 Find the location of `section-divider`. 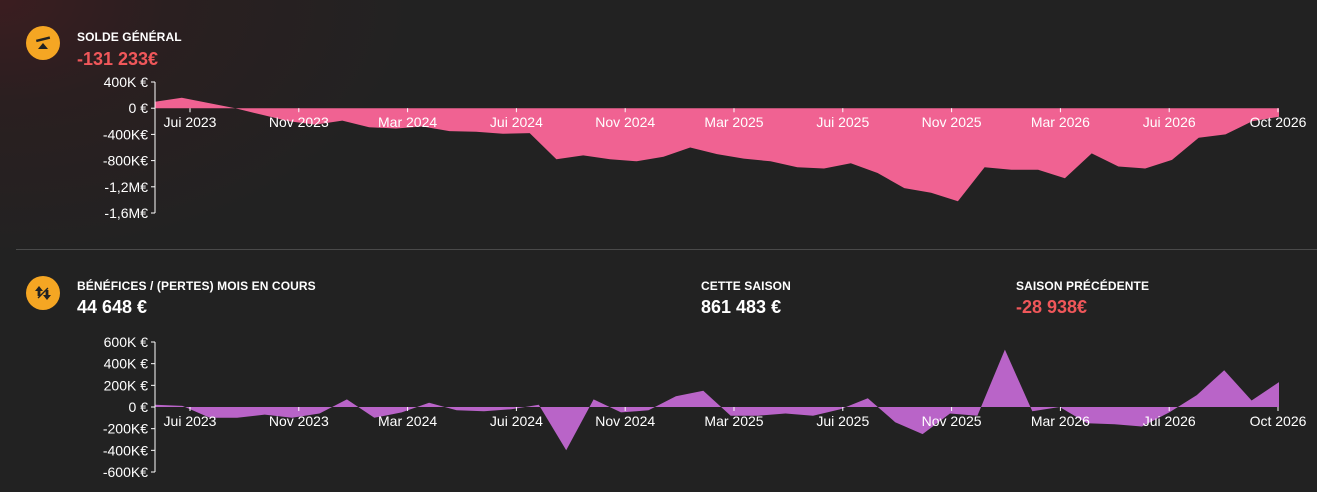

section-divider is located at coordinates (666, 249).